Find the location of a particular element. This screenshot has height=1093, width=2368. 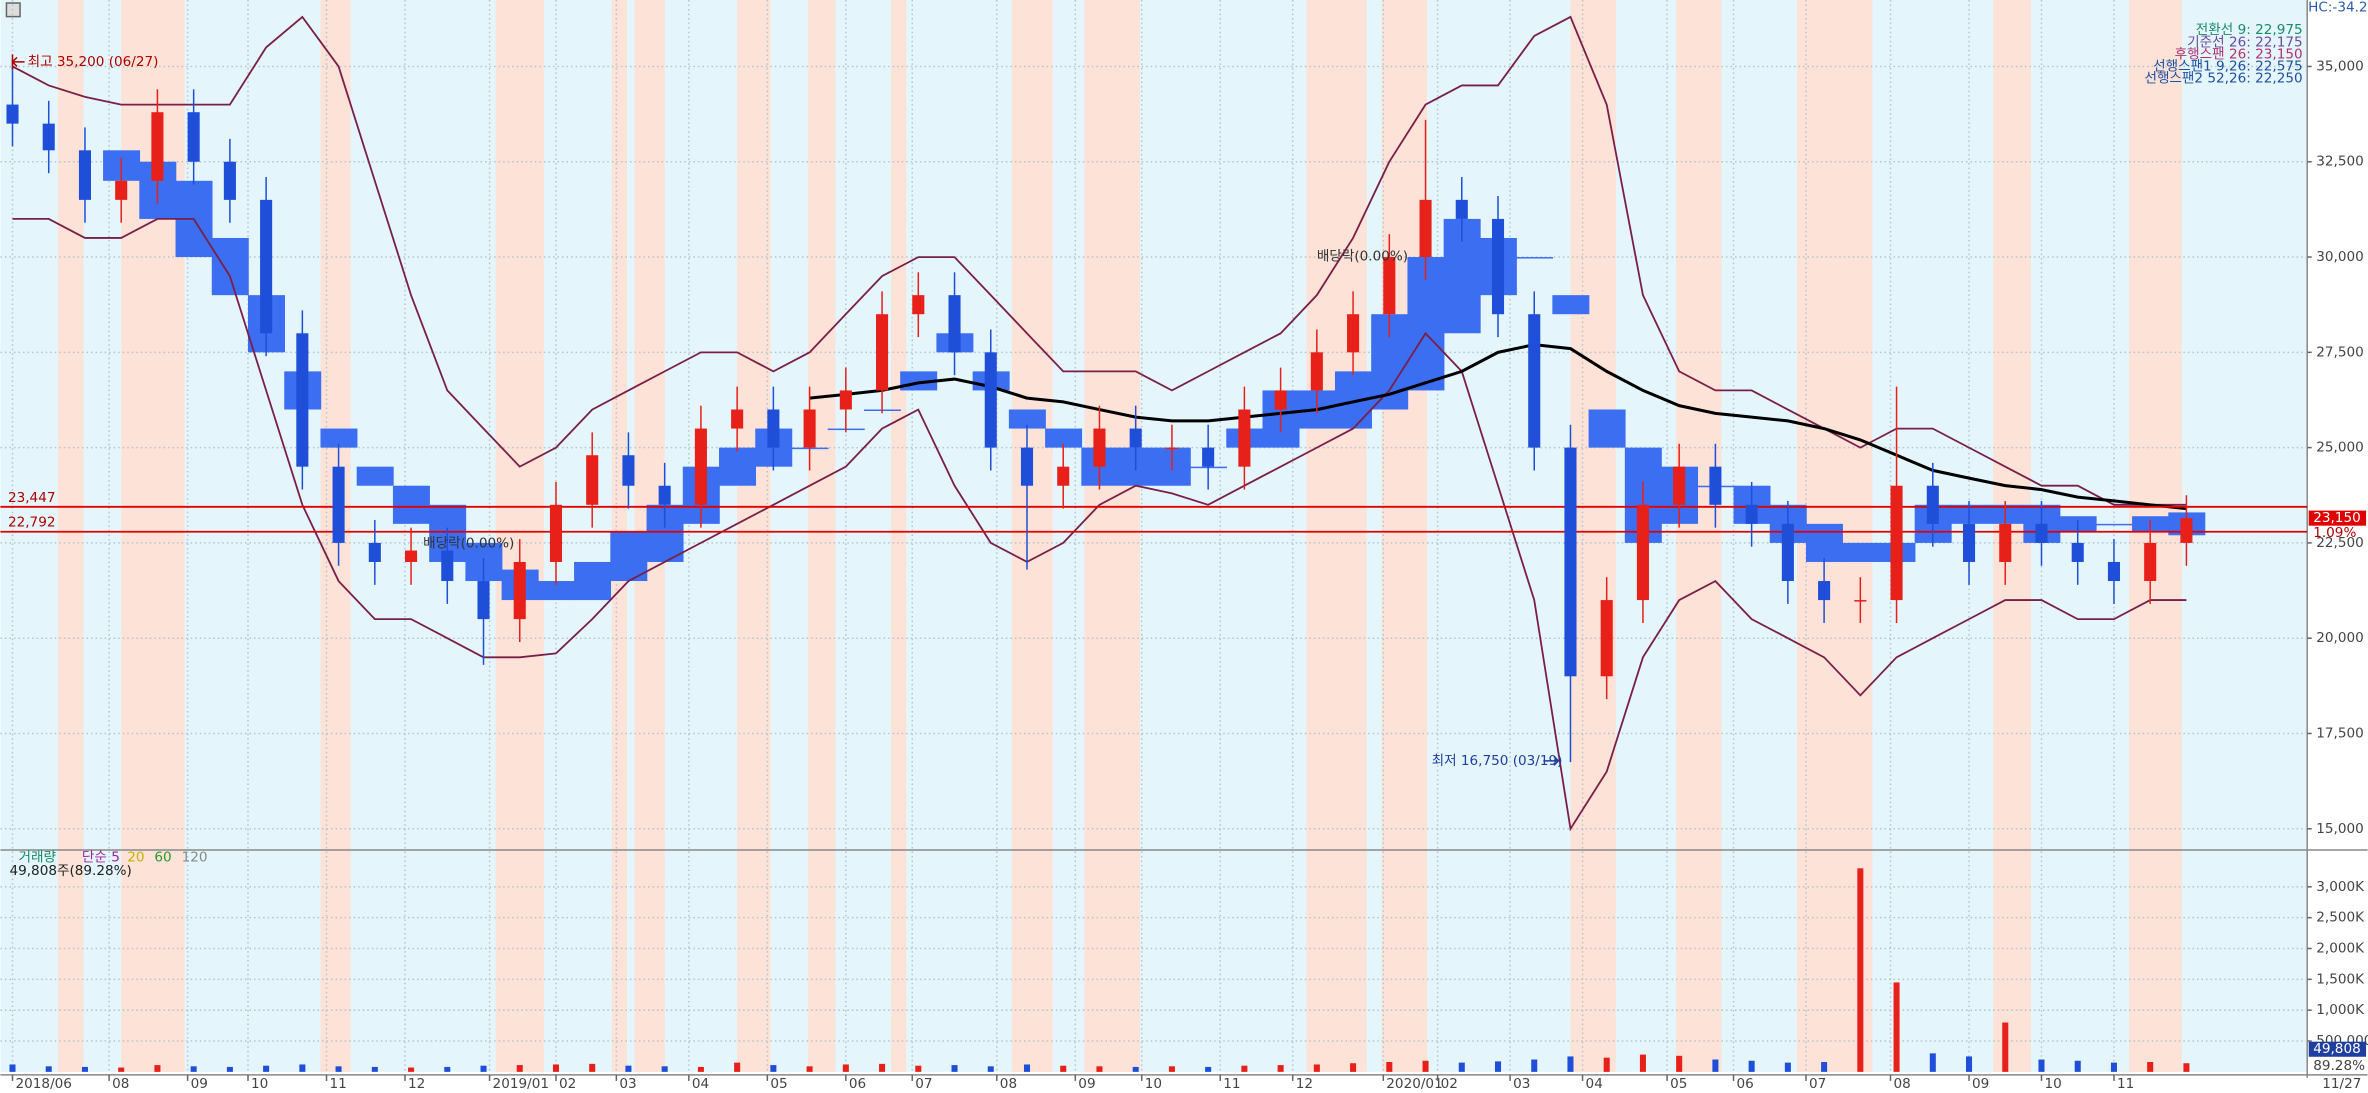

x-end-label: 11/27 is located at coordinates (2341, 1084).